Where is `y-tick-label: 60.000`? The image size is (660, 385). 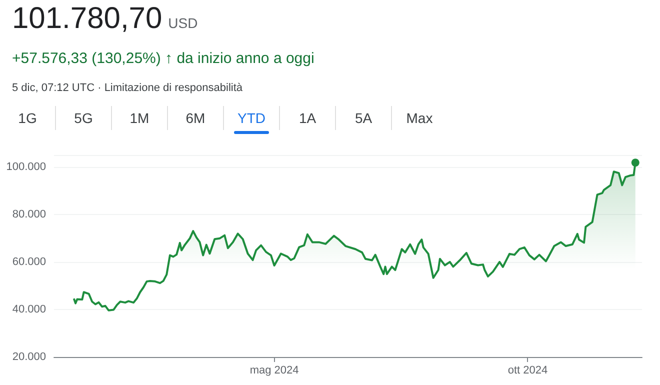
y-tick-label: 60.000 is located at coordinates (29, 262).